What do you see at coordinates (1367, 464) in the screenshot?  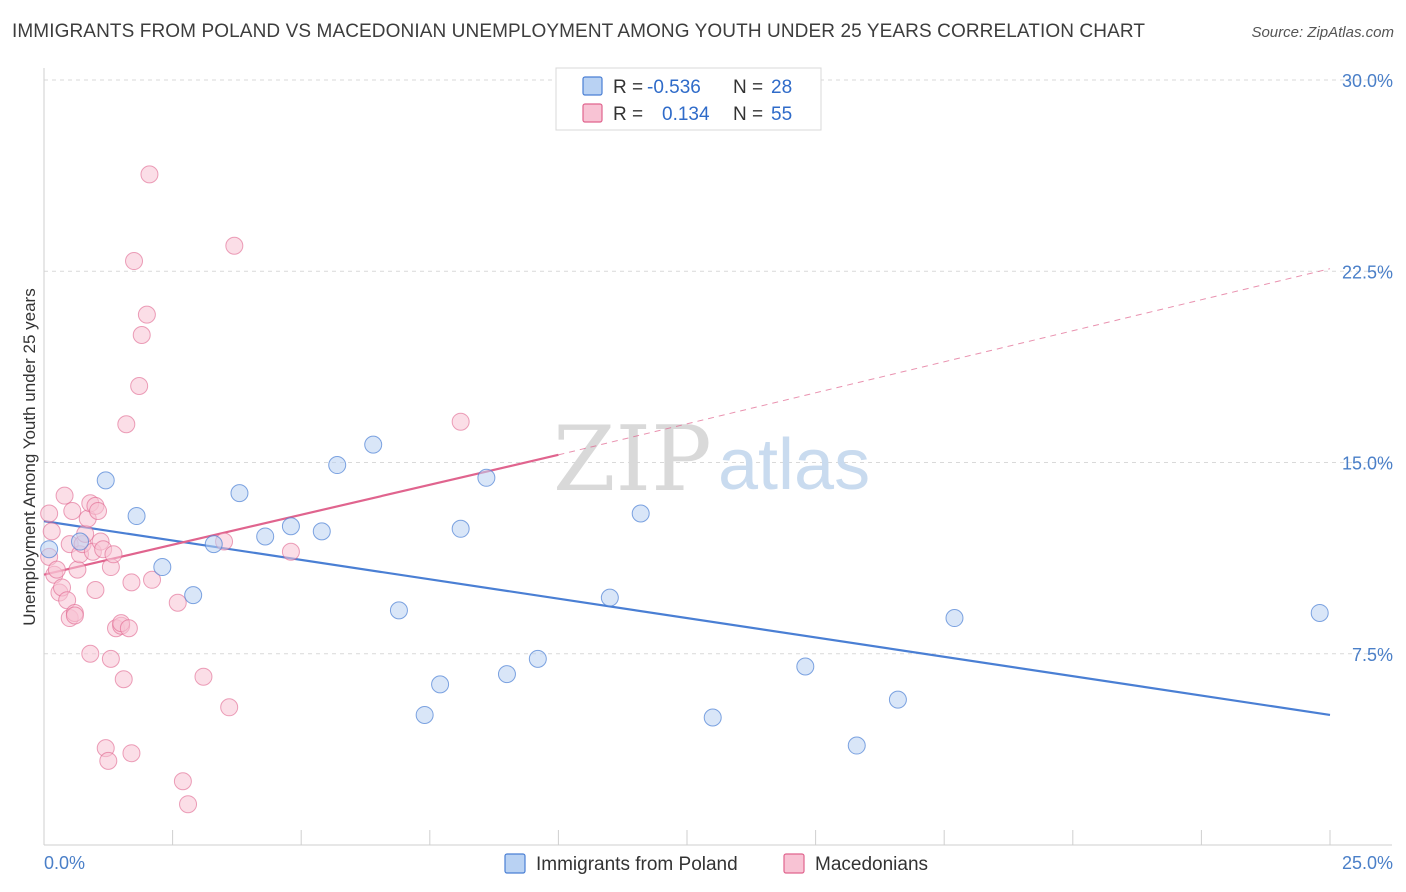 I see `y-tick-label: 15.0%` at bounding box center [1367, 464].